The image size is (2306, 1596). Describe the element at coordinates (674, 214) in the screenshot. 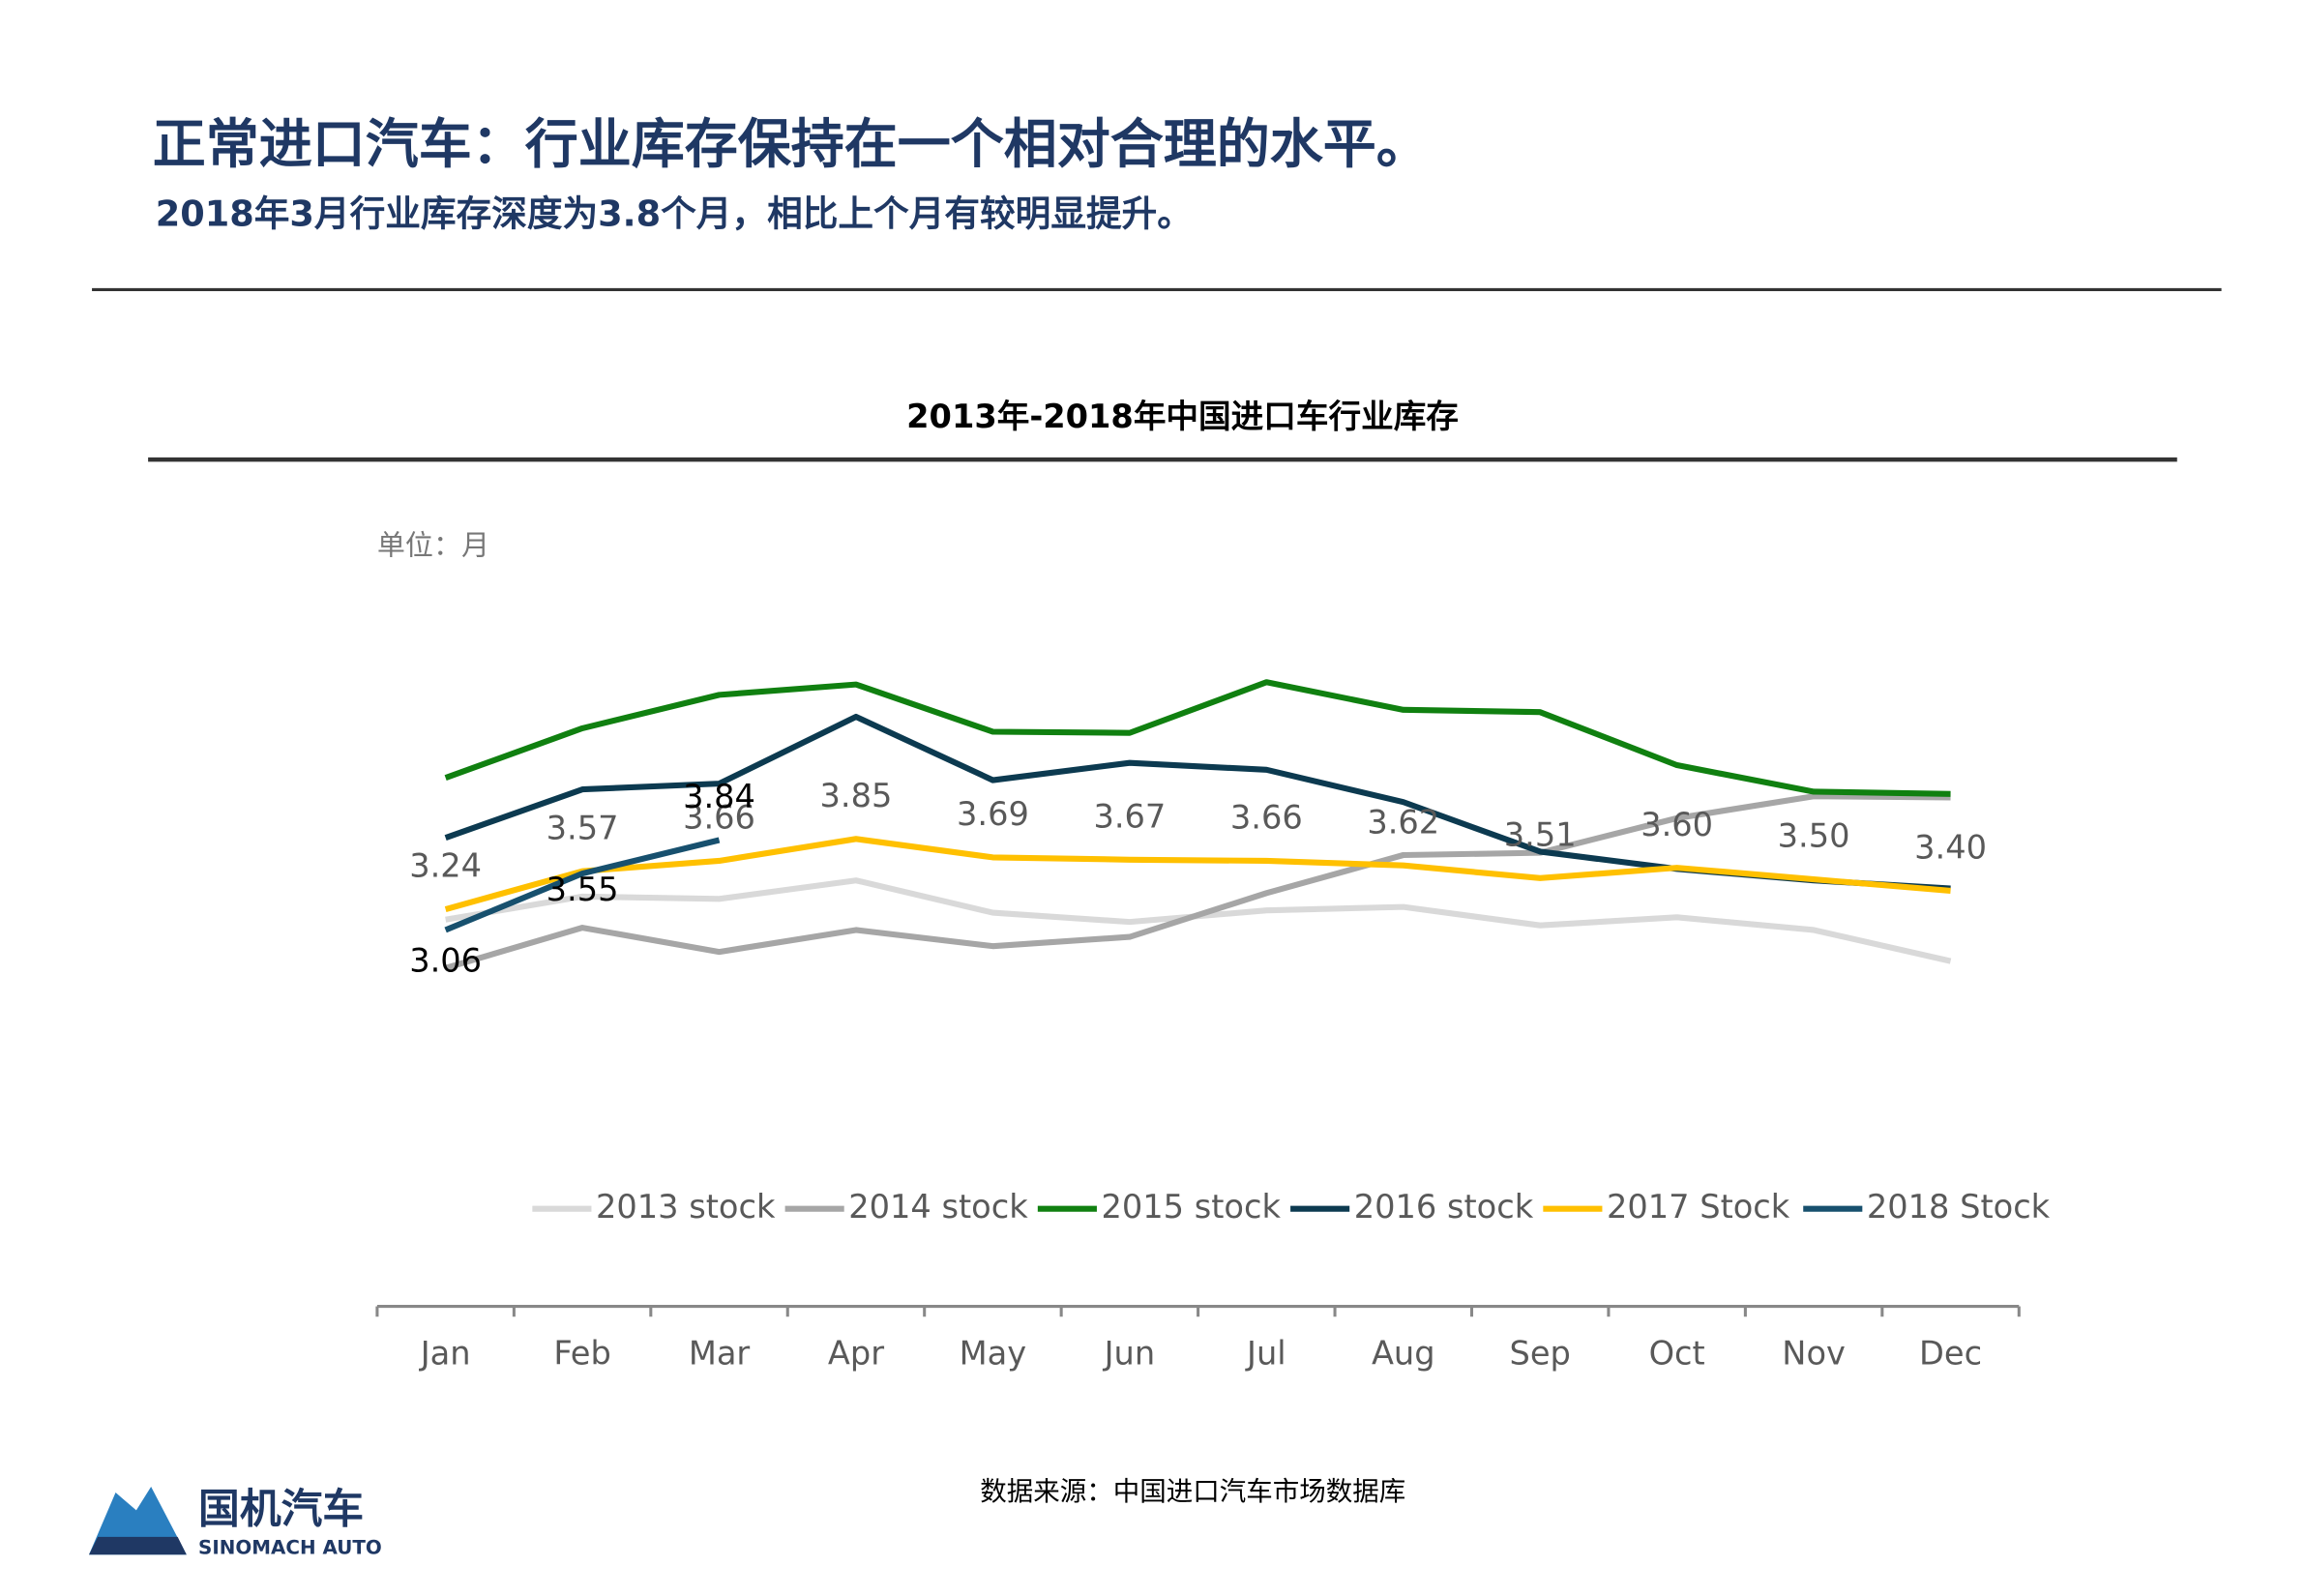

I see `slide-subtitle: 2018年3月行业库存深度为3.8个月，相比上个月有较明显提升。` at that location.